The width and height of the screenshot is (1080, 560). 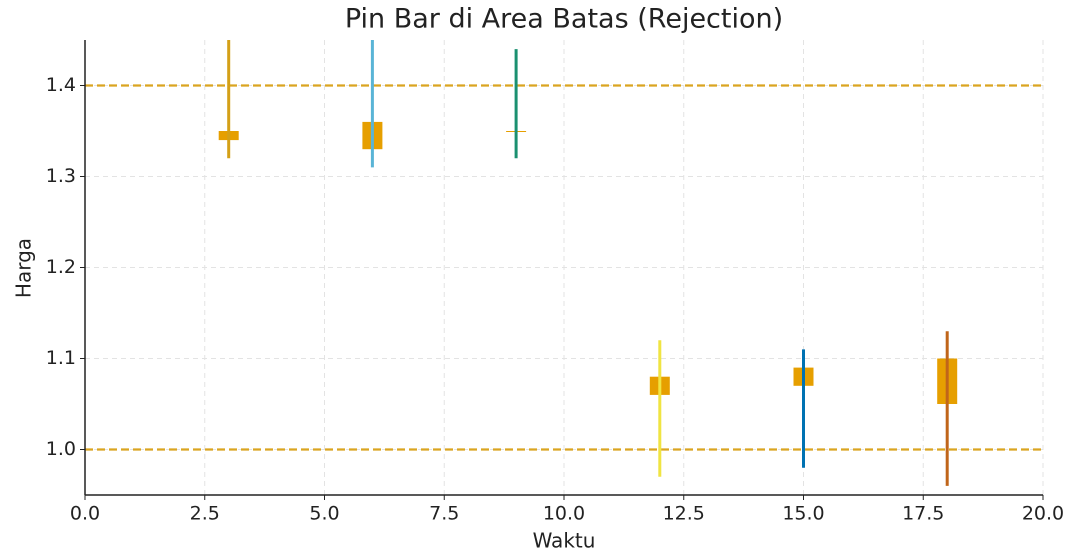 What do you see at coordinates (564, 541) in the screenshot?
I see `x-axis-label: Waktu` at bounding box center [564, 541].